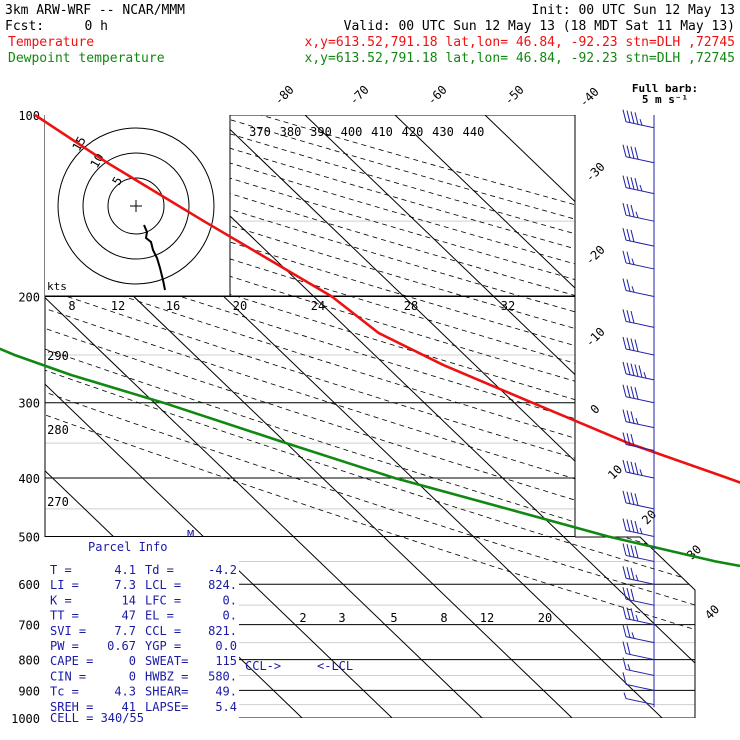  I want to click on parcel-info-row: T = 4.1 Td = -4.2, so click(143, 570).